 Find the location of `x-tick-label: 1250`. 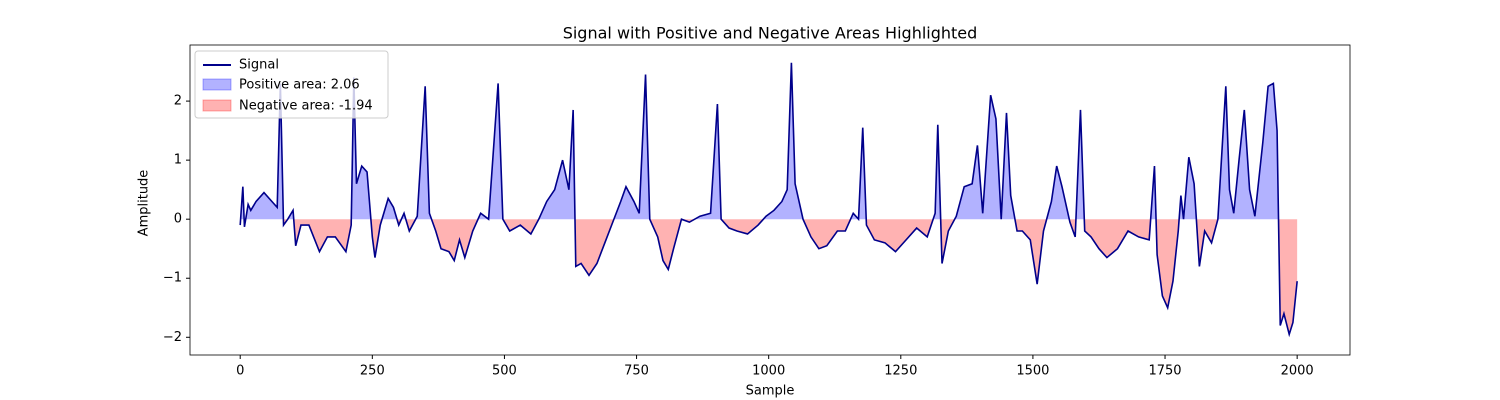

x-tick-label: 1250 is located at coordinates (900, 371).